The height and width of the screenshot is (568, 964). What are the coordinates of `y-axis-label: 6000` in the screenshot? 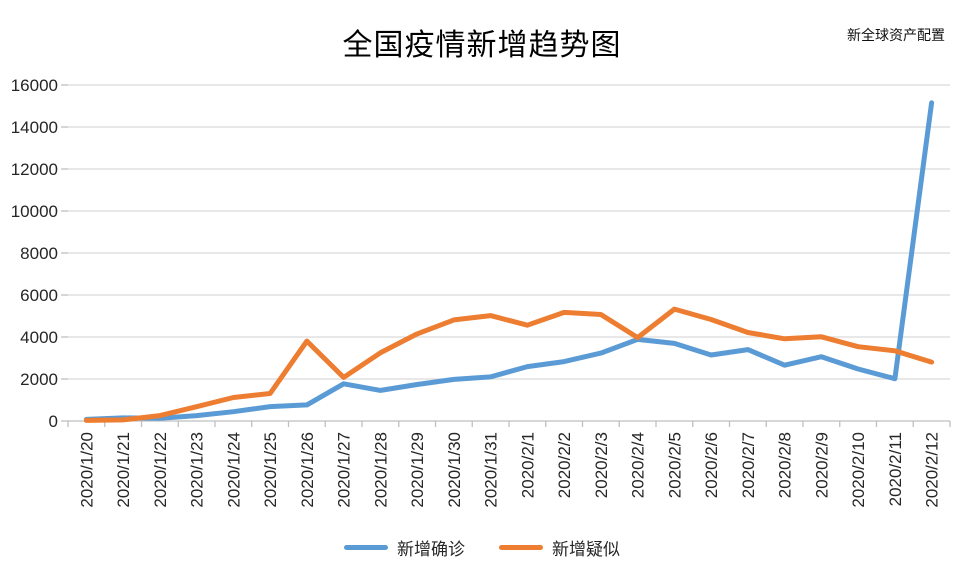 It's located at (39, 295).